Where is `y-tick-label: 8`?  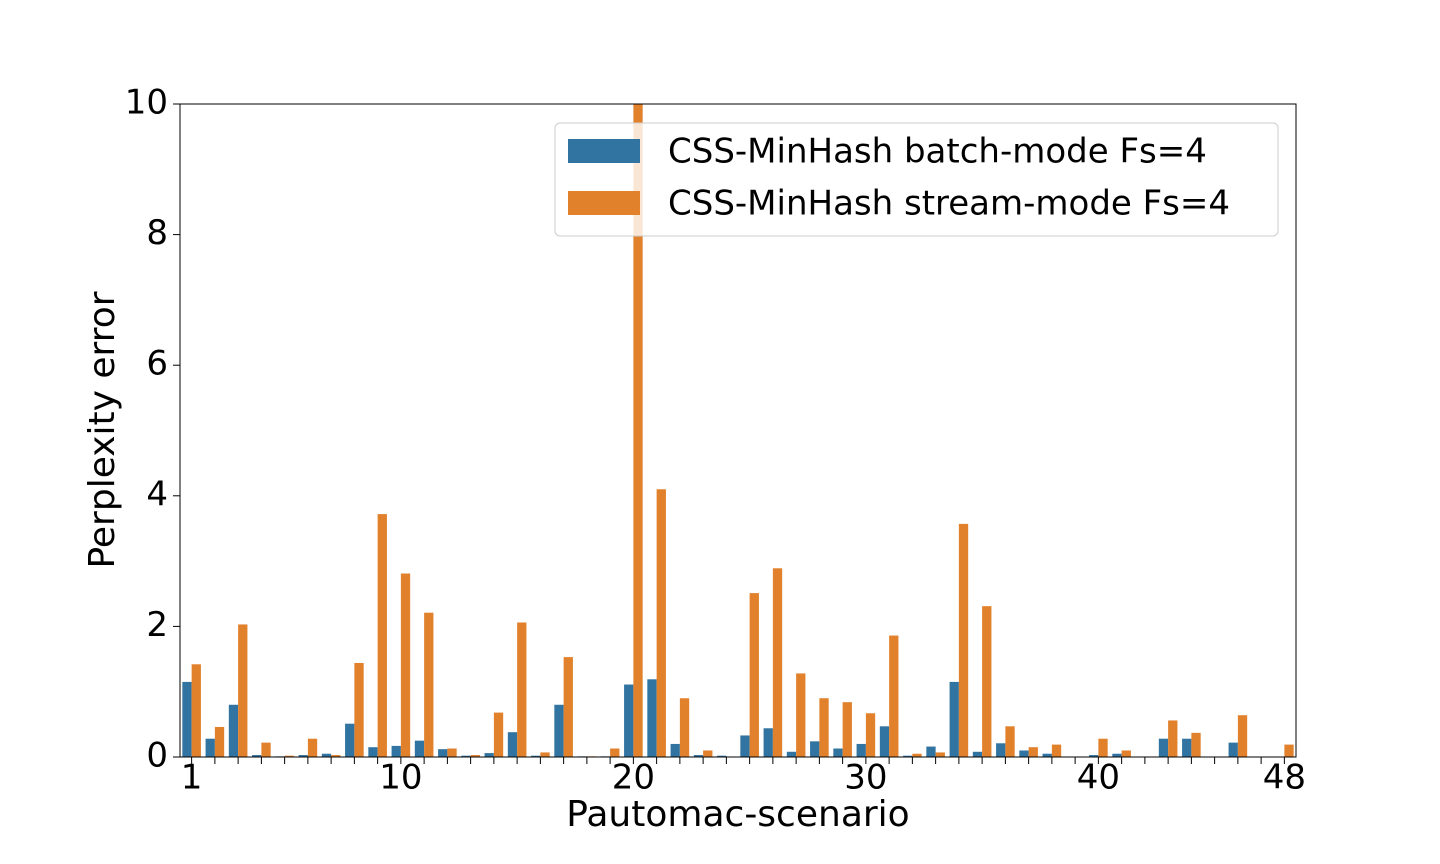
y-tick-label: 8 is located at coordinates (157, 233).